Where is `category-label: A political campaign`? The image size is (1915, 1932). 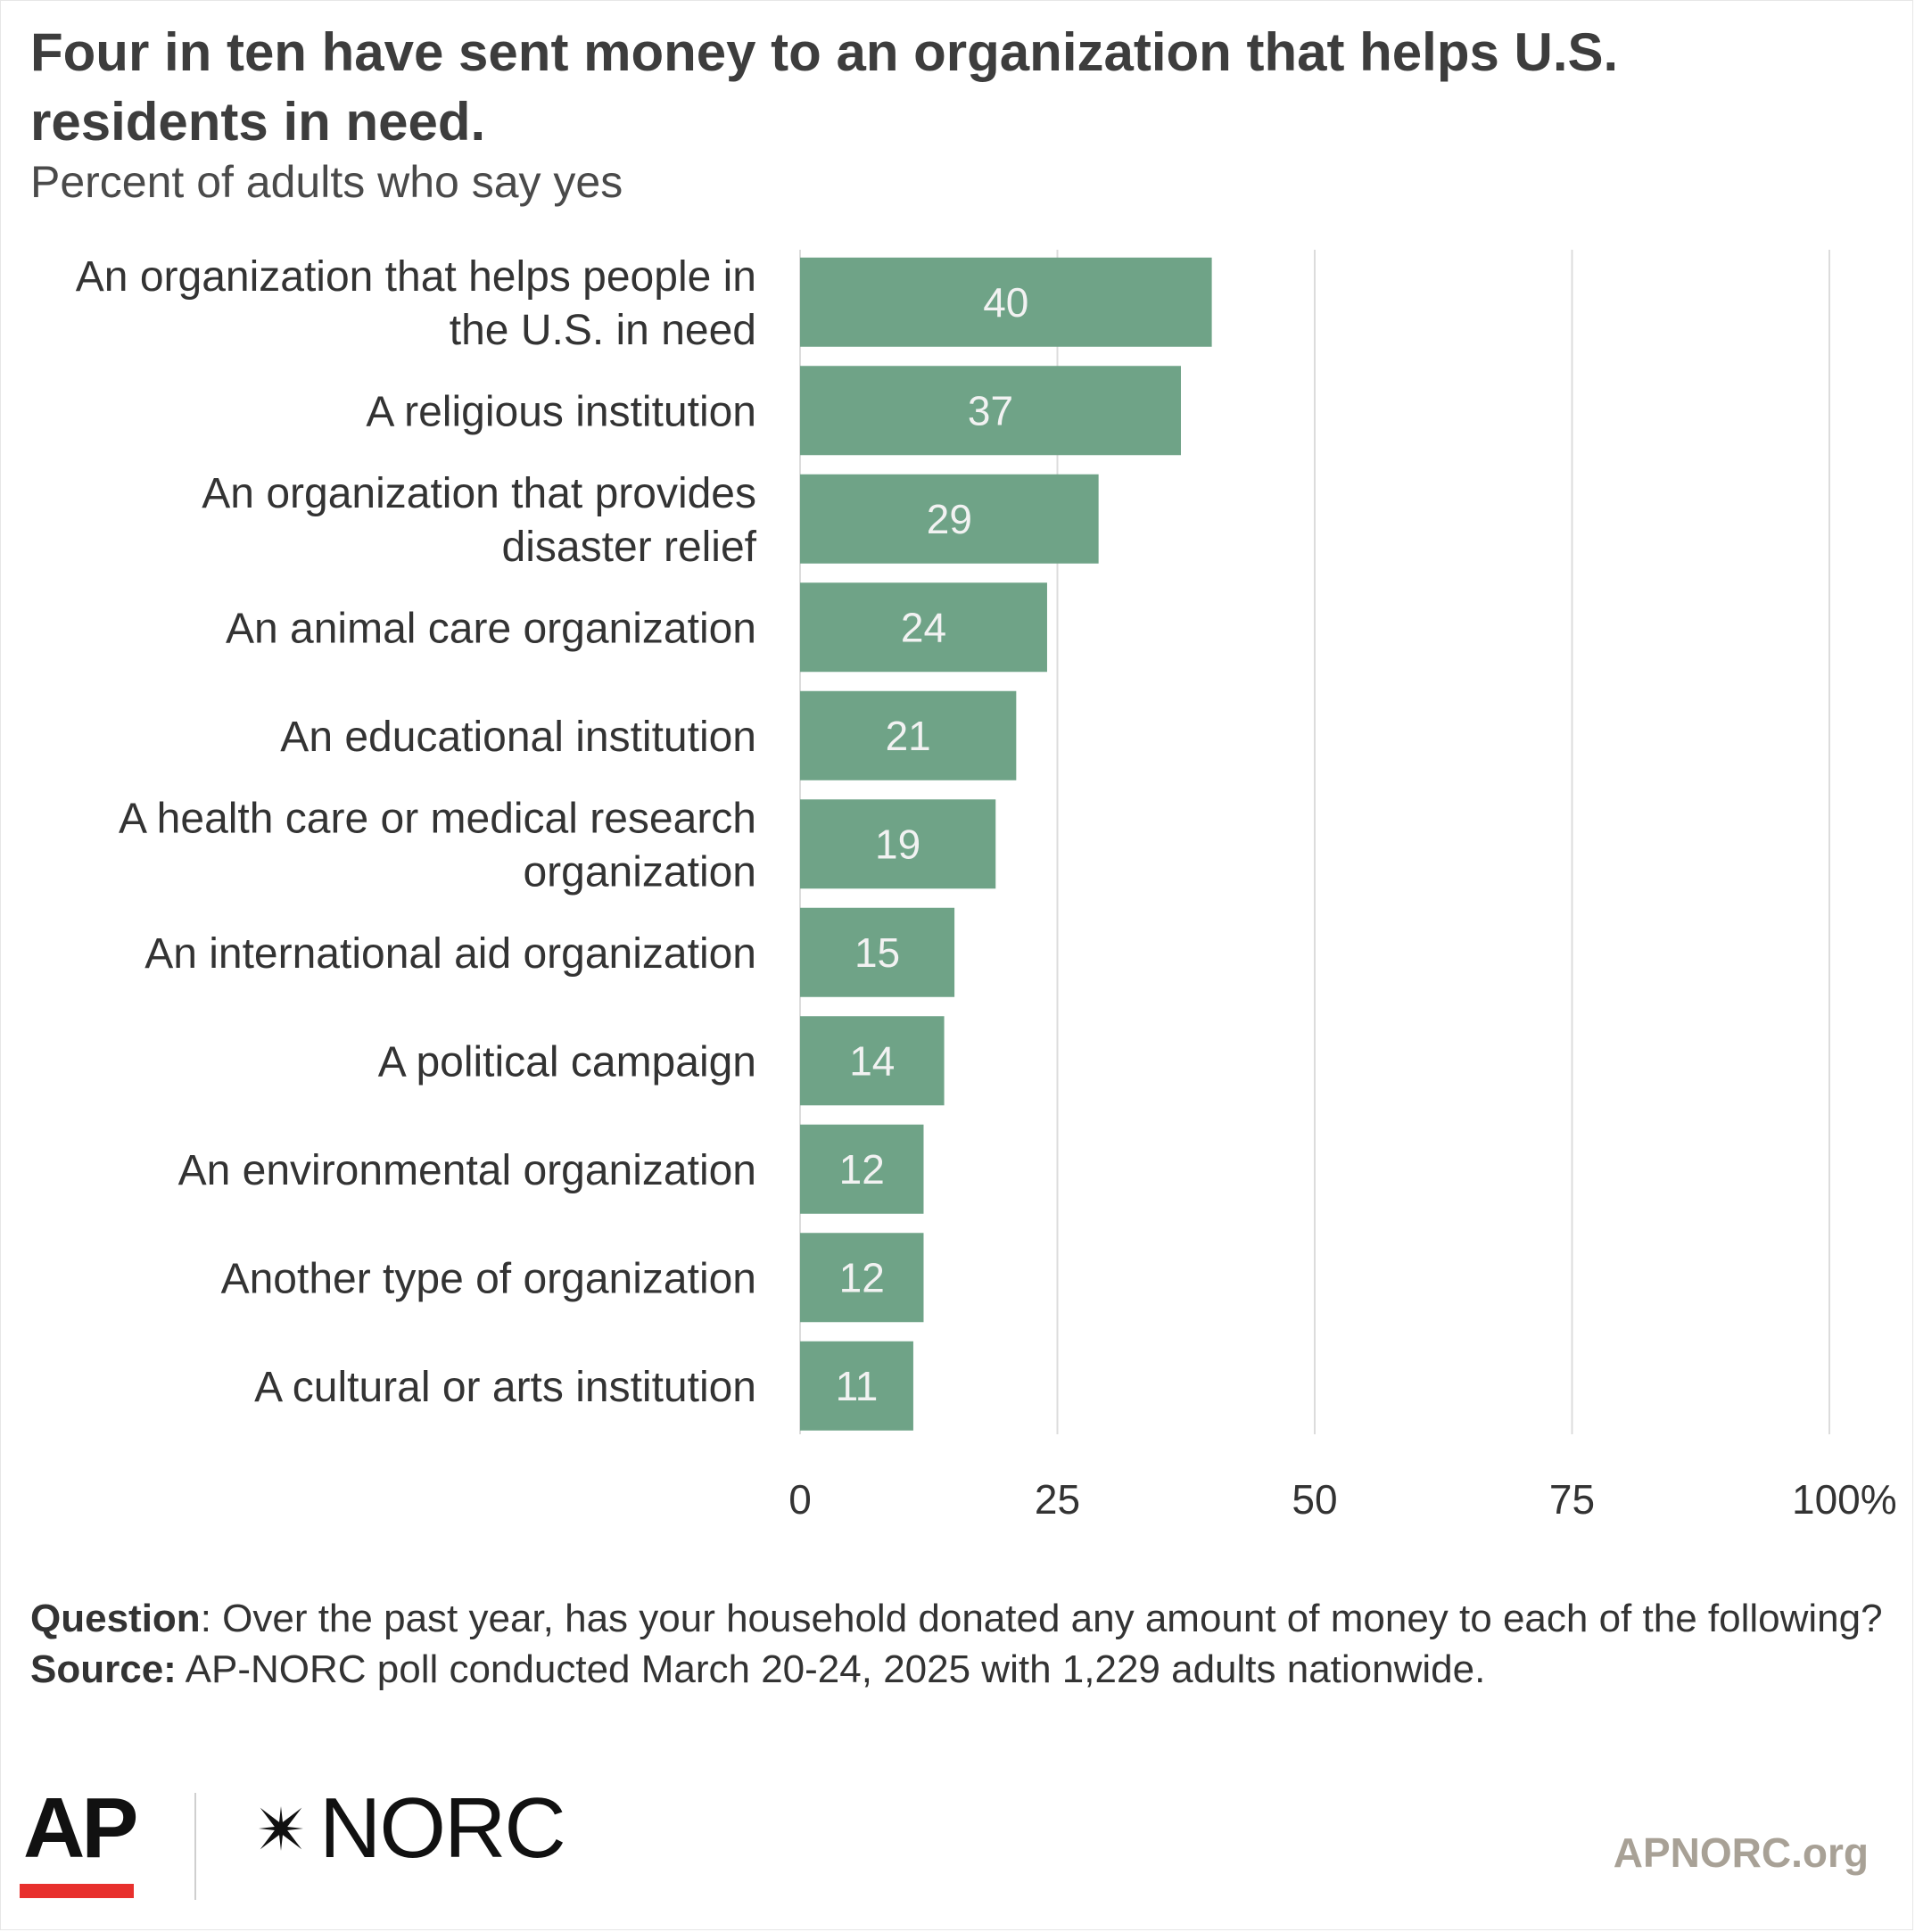 category-label: A political campaign is located at coordinates (567, 1062).